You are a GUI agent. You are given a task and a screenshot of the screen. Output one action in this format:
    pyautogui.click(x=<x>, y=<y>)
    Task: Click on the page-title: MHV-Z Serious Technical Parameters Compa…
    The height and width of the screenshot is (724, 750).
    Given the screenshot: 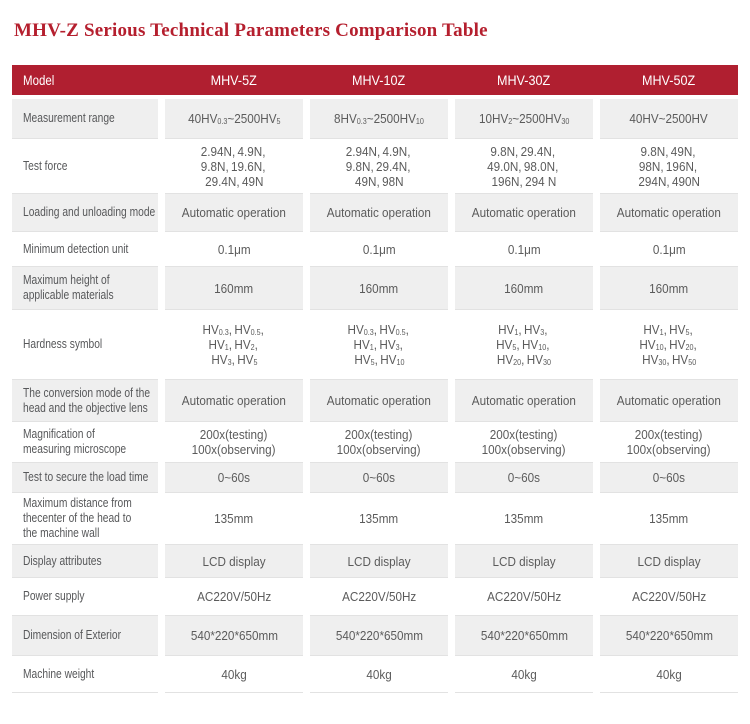 What is the action you would take?
    pyautogui.click(x=251, y=30)
    